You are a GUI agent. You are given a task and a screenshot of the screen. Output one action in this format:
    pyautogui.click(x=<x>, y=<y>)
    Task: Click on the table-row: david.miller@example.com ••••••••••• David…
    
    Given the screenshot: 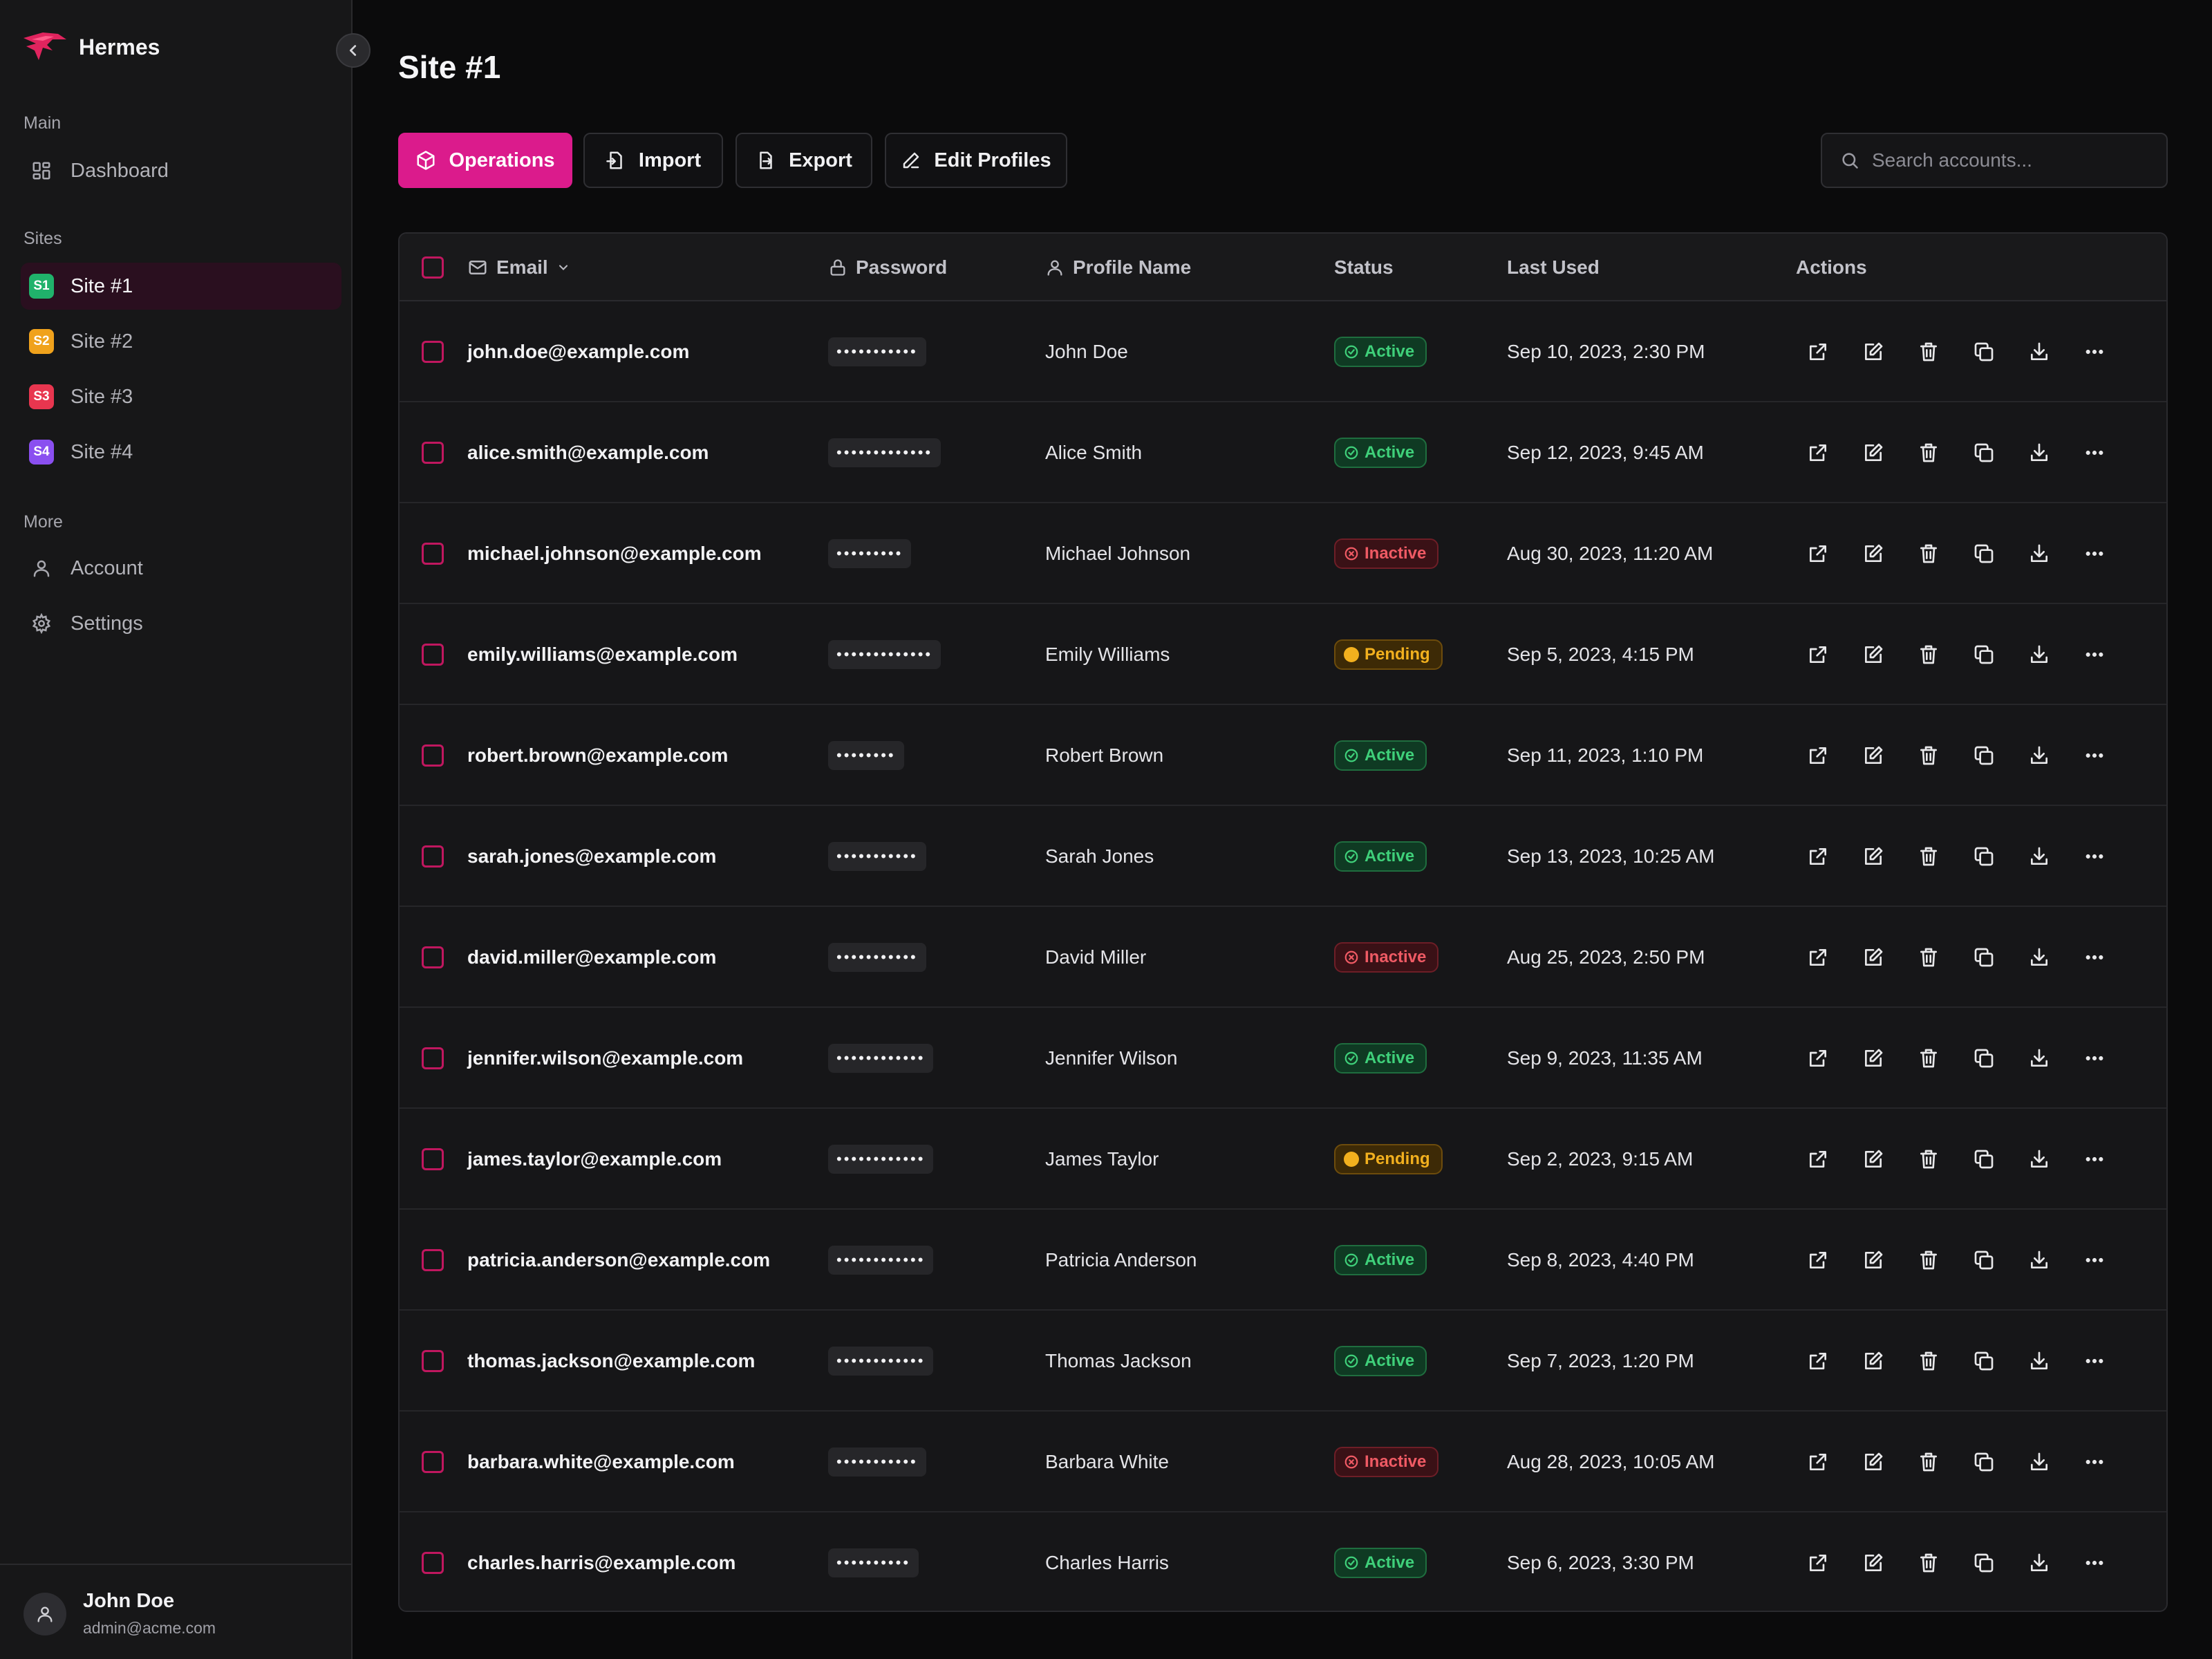 What is the action you would take?
    pyautogui.click(x=1283, y=957)
    